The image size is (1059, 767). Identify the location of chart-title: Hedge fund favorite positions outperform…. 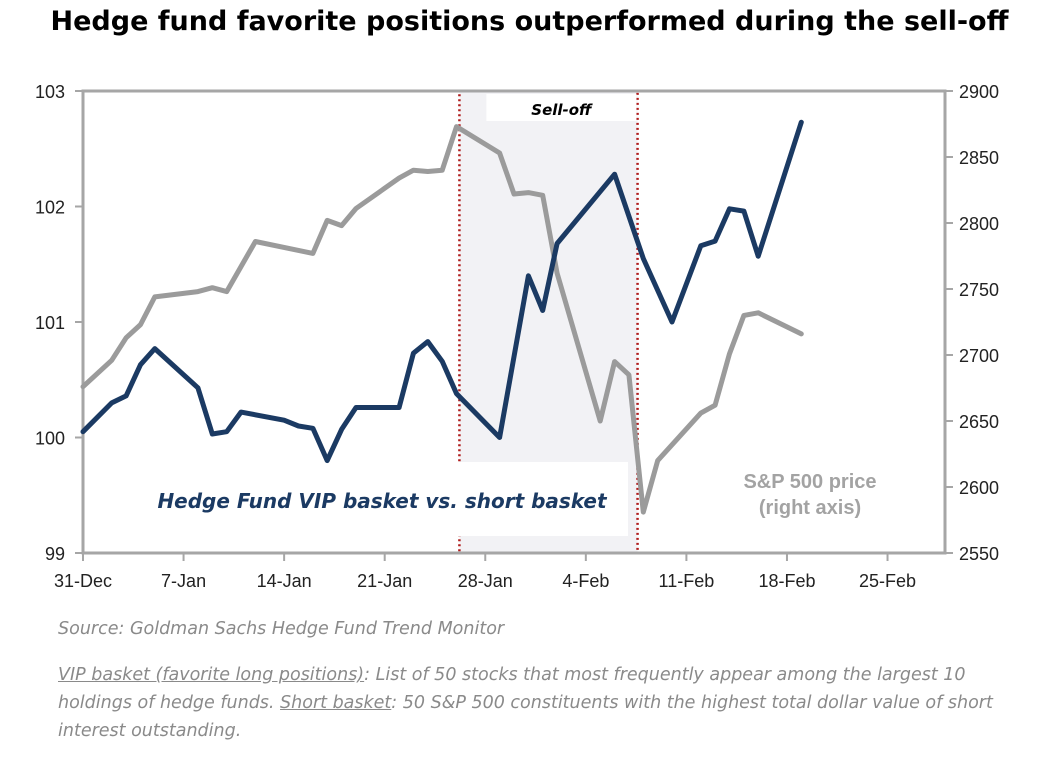
(529, 21).